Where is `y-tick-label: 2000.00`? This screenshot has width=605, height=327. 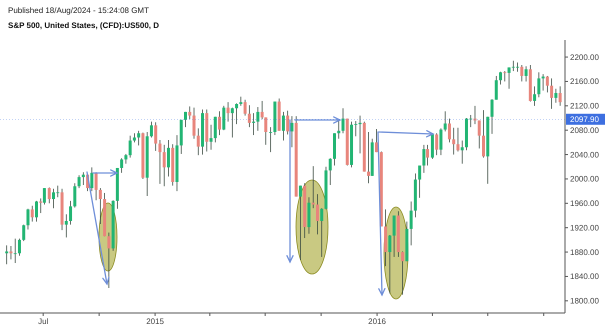 y-tick-label: 2000.00 is located at coordinates (585, 179).